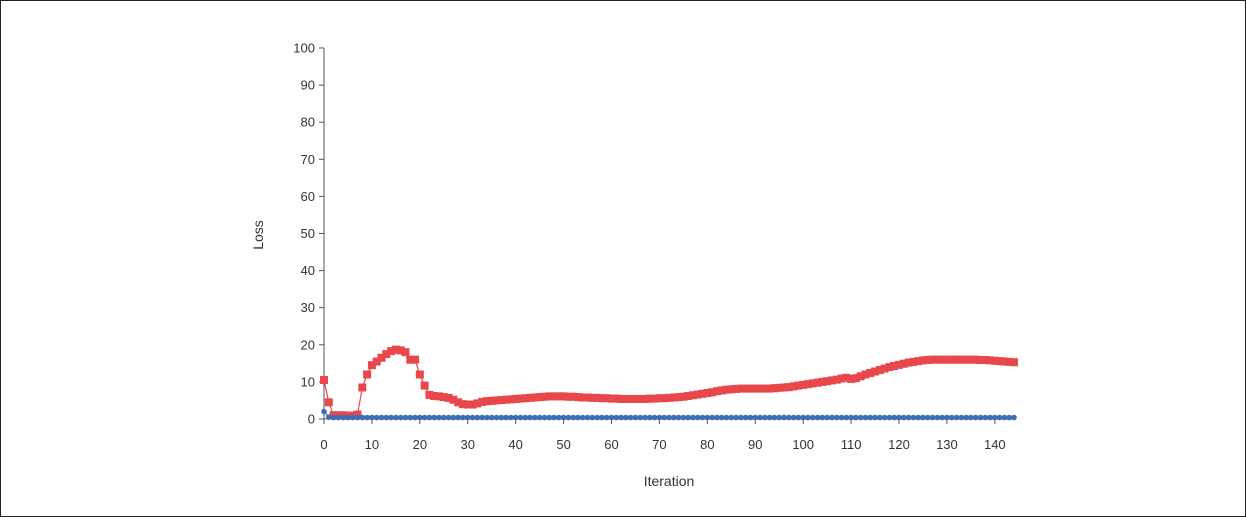  Describe the element at coordinates (611, 444) in the screenshot. I see `x-tick-label: 60` at that location.